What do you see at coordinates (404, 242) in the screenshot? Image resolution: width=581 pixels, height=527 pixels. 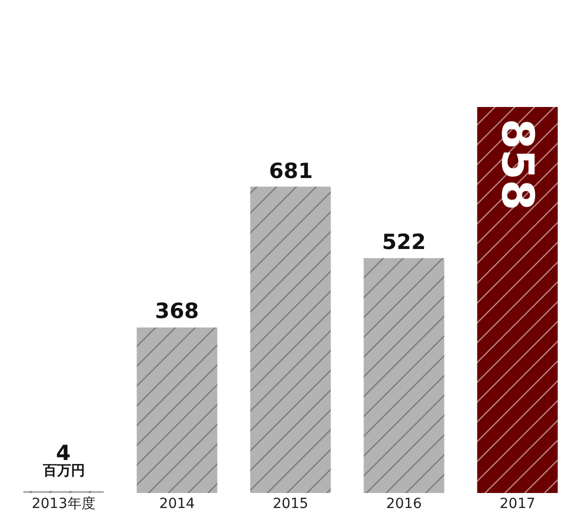 I see `data-label: 522` at bounding box center [404, 242].